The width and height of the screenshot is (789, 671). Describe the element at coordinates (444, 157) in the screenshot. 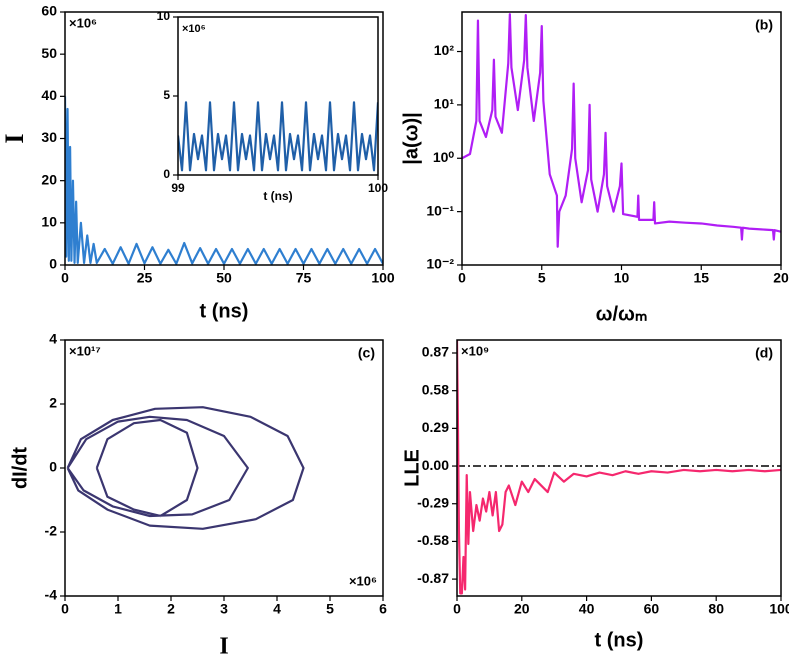

I see `y-tick-label: 10⁰` at that location.